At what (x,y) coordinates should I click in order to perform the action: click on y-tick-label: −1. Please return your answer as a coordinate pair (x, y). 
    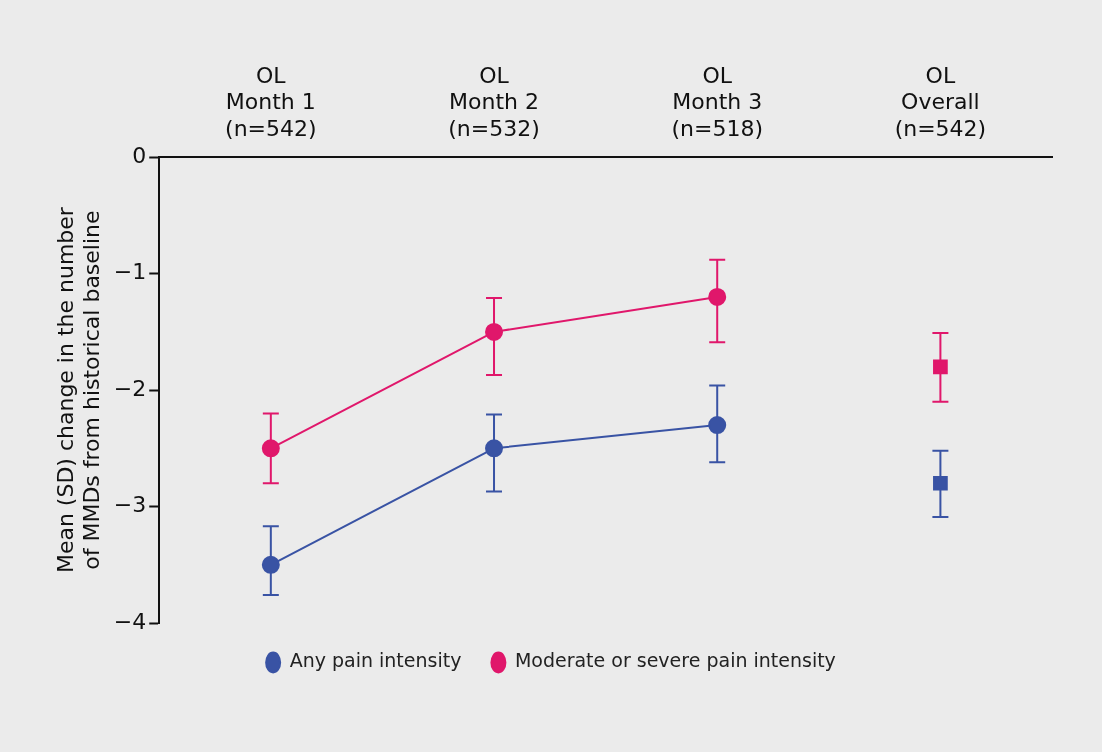
    Looking at the image, I should click on (130, 272).